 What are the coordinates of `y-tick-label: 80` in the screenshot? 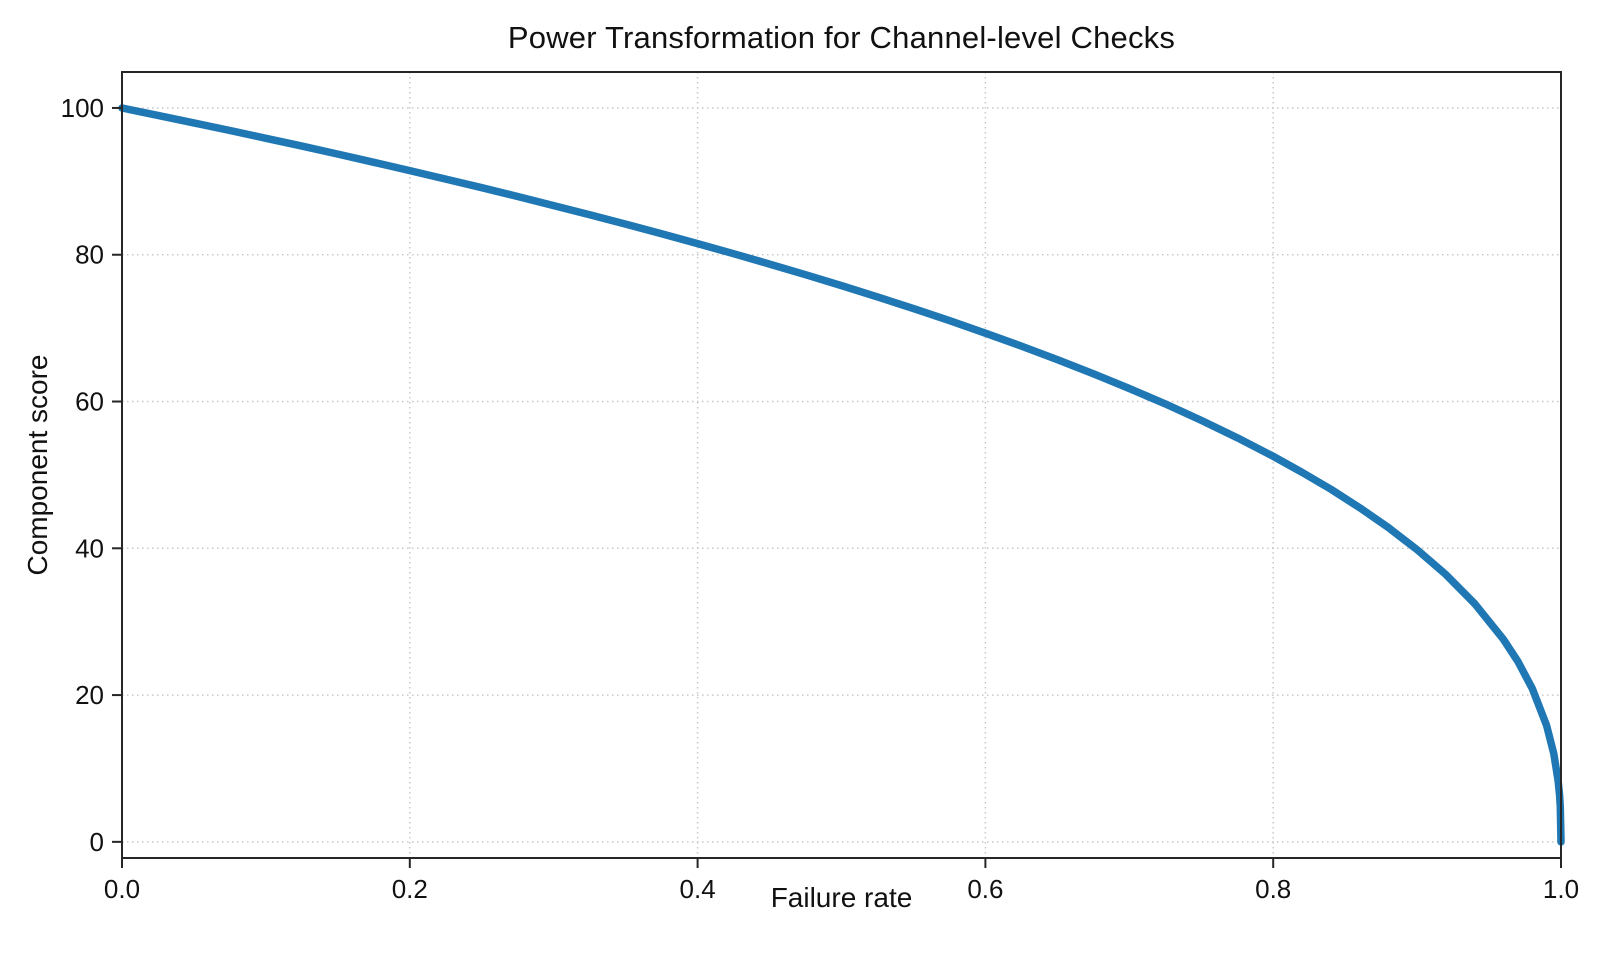 It's located at (89, 255).